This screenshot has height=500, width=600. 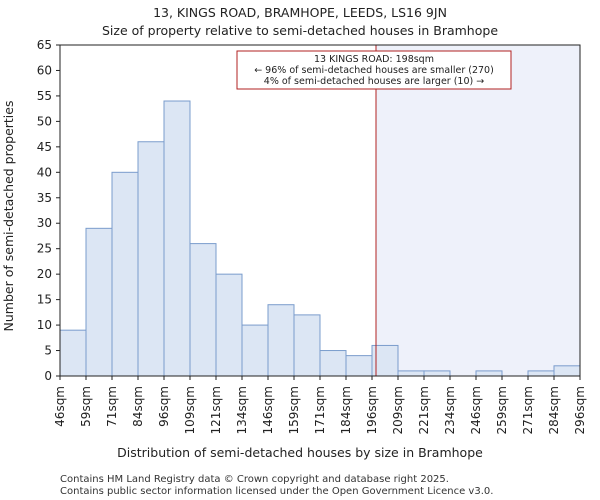 What do you see at coordinates (44, 45) in the screenshot?
I see `y-tick-label: 65` at bounding box center [44, 45].